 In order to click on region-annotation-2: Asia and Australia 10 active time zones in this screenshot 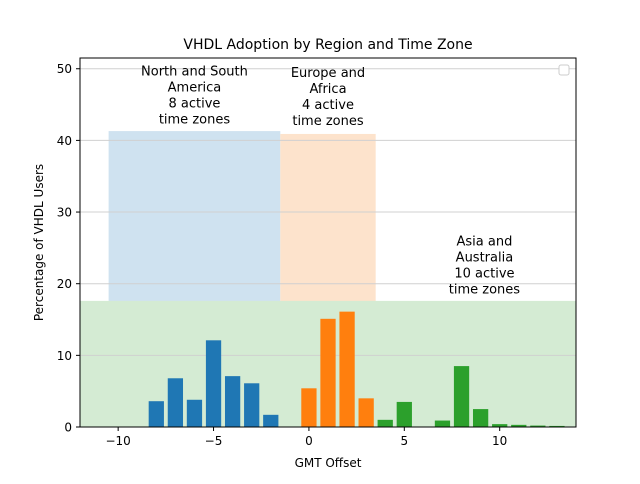, I will do `click(485, 266)`.